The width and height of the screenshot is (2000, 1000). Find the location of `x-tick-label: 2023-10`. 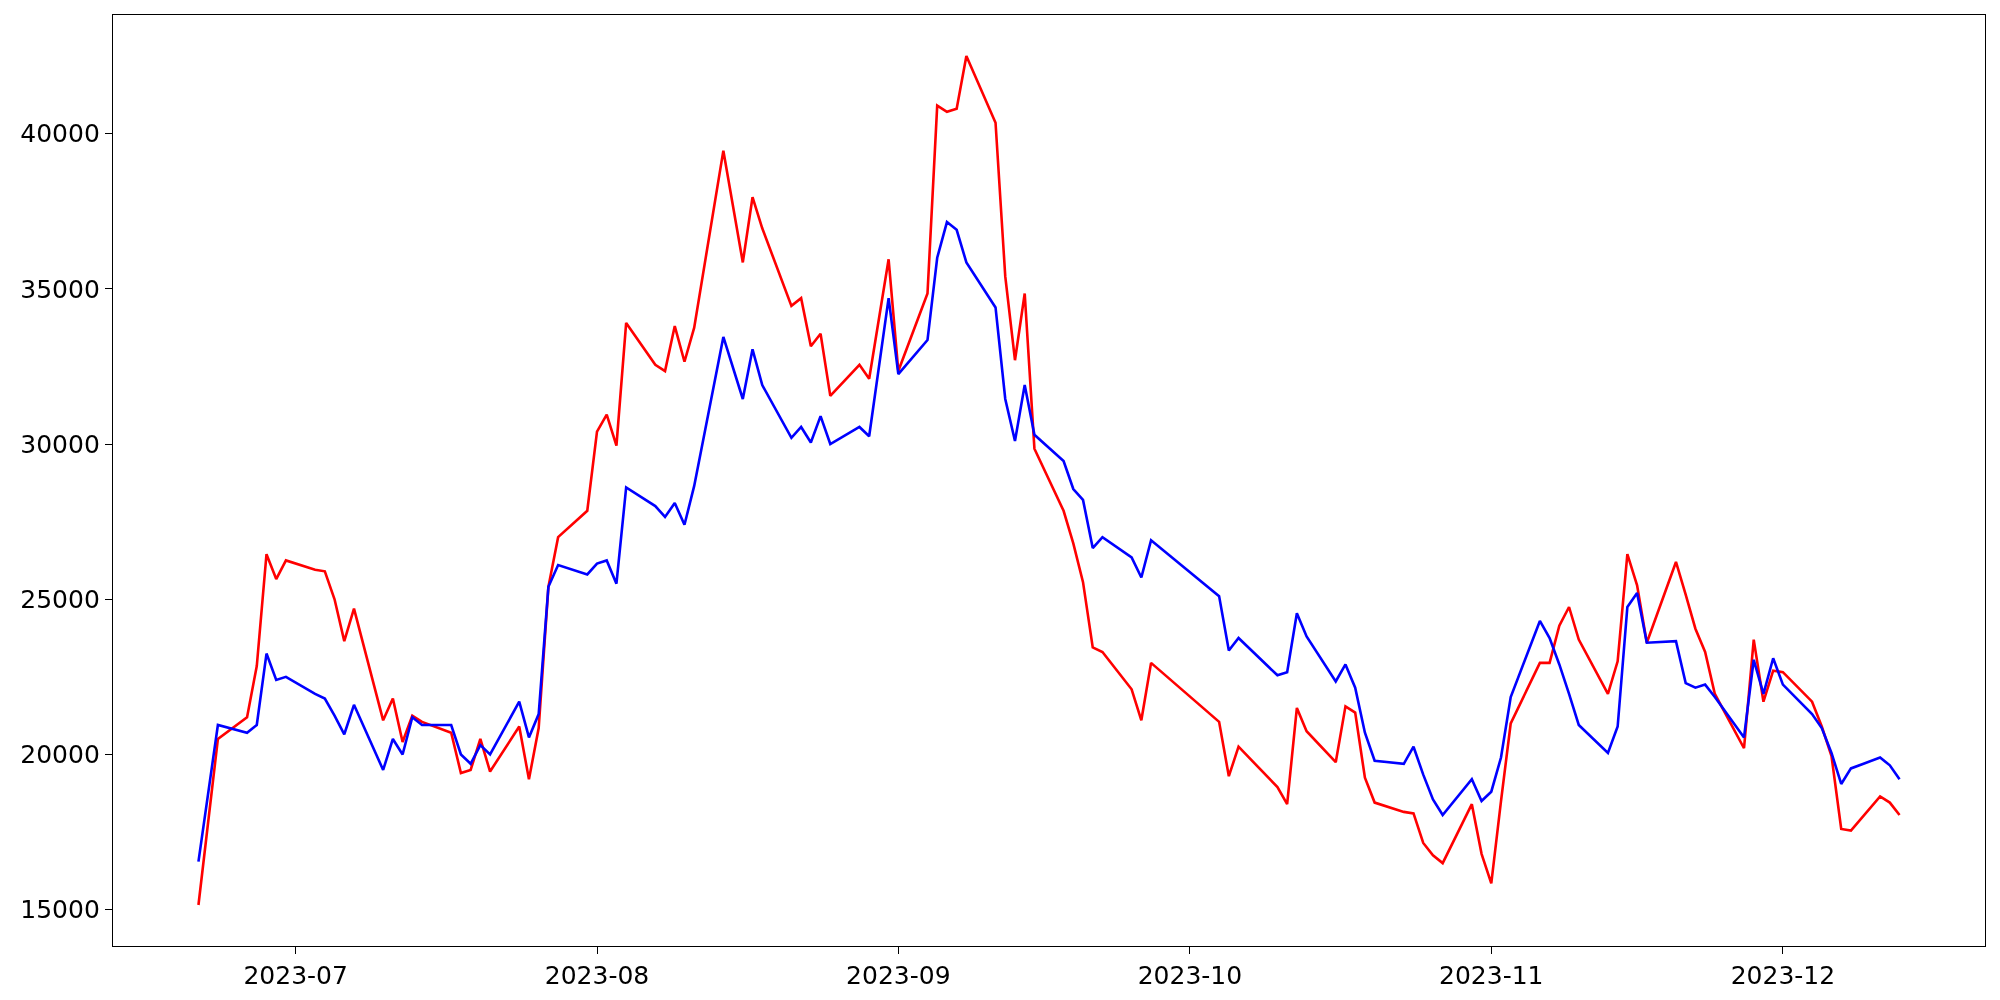

x-tick-label: 2023-10 is located at coordinates (1190, 976).